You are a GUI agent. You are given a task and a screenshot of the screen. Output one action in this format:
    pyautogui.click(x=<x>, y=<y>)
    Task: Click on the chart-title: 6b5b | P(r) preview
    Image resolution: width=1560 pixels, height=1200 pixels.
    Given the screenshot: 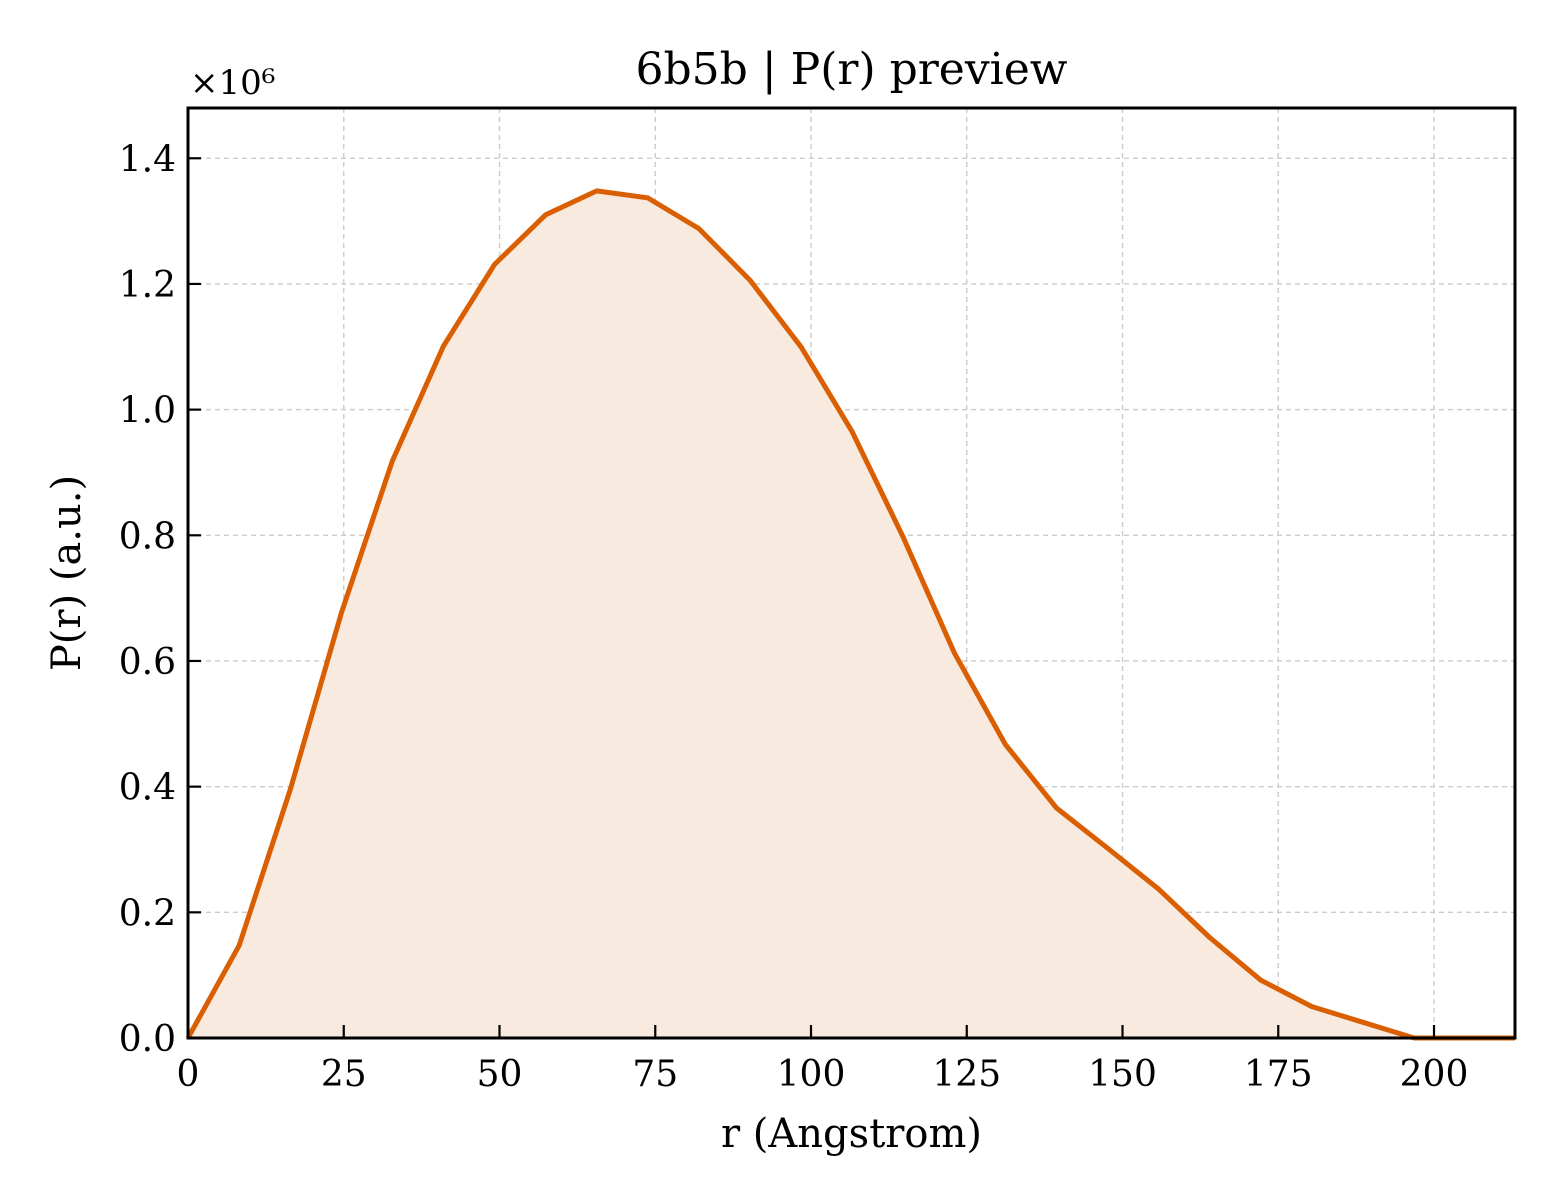 What is the action you would take?
    pyautogui.click(x=852, y=69)
    